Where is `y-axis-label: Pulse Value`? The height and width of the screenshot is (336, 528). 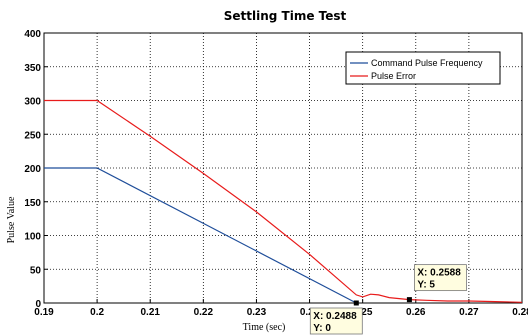 y-axis-label: Pulse Value is located at coordinates (11, 219).